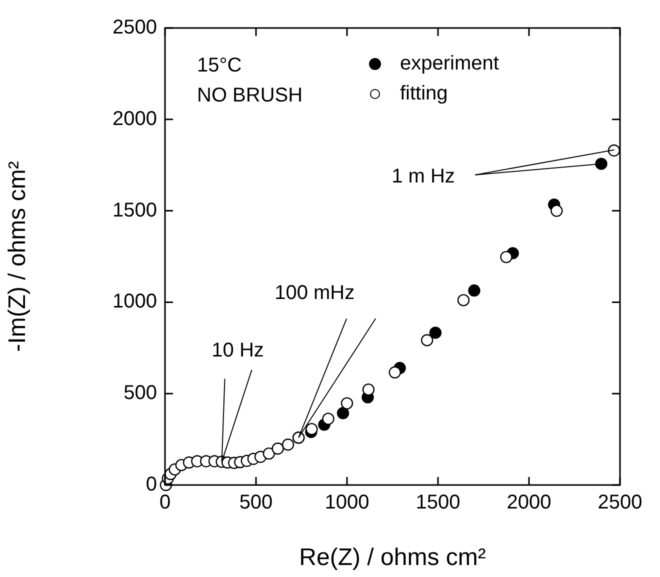  What do you see at coordinates (392, 558) in the screenshot?
I see `x-axis-title: Re(Z) / ohms cm²` at bounding box center [392, 558].